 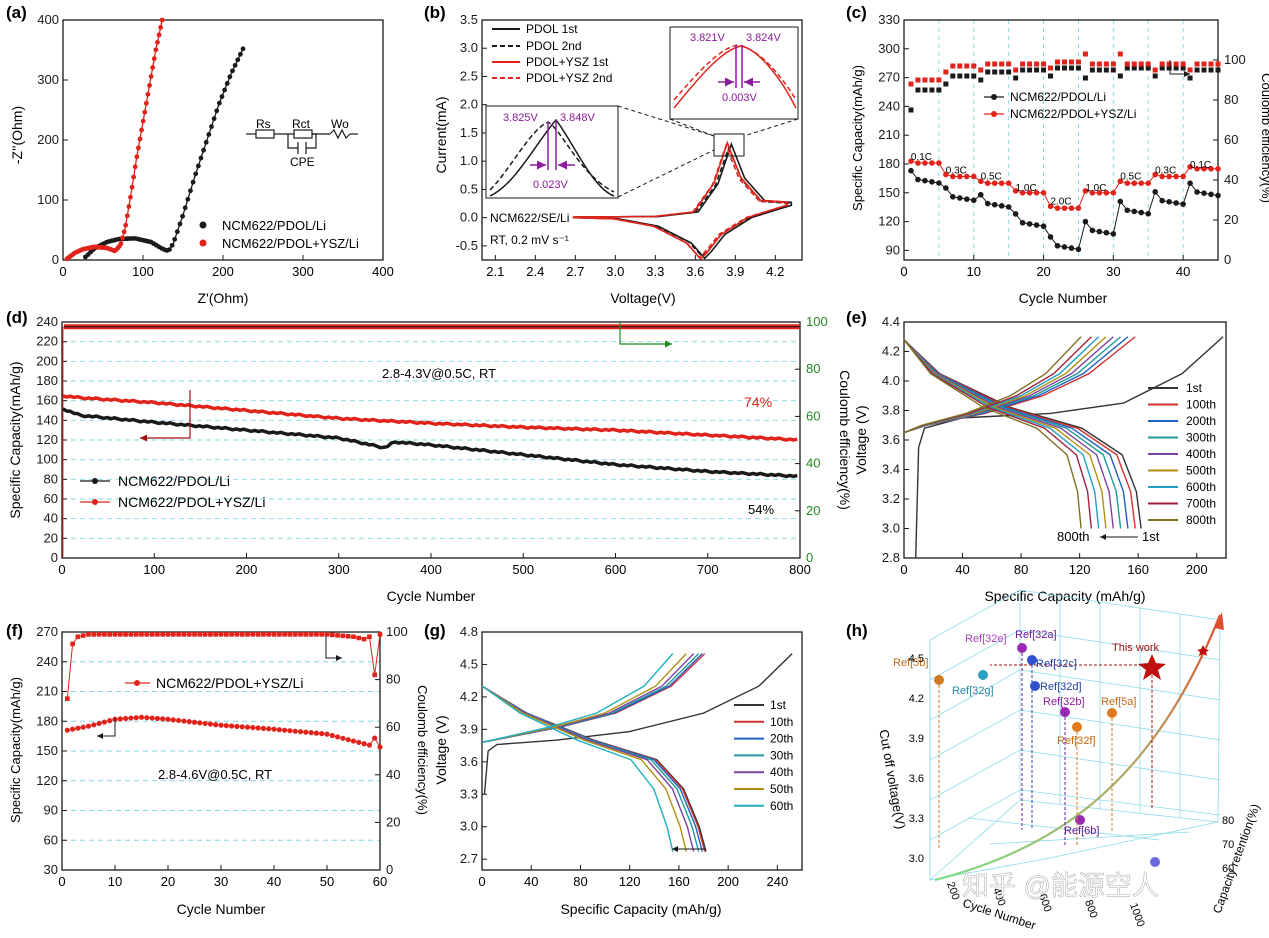 I want to click on e-legend-label-7: 700th, so click(x=1201, y=504).